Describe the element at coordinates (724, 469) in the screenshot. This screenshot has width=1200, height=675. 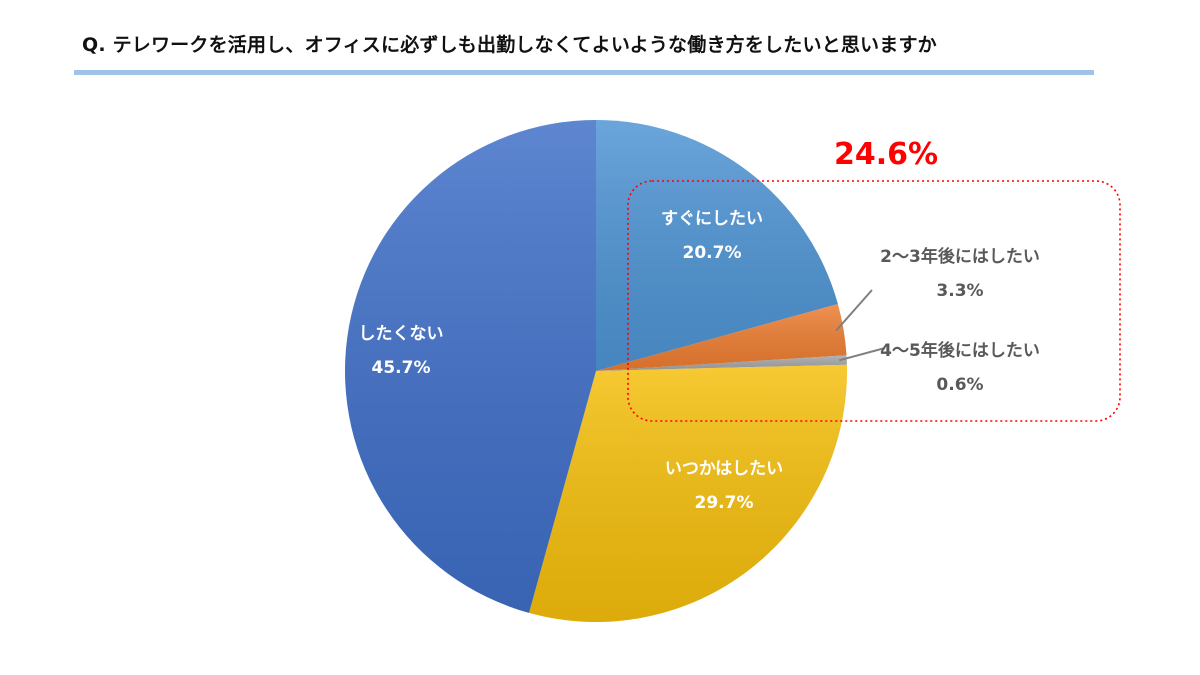
I see `slice-label-slice-4: いつかはしたい` at that location.